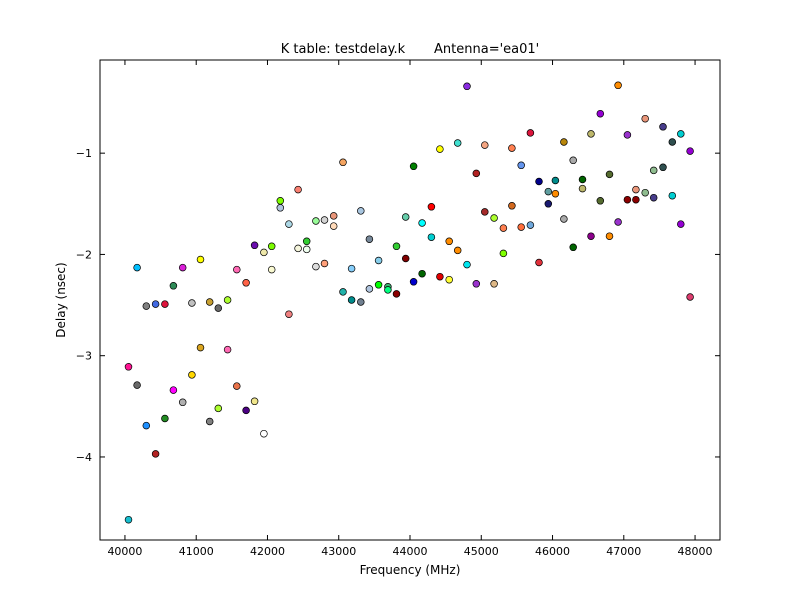  What do you see at coordinates (695, 551) in the screenshot?
I see `x-tick-label: 48000` at bounding box center [695, 551].